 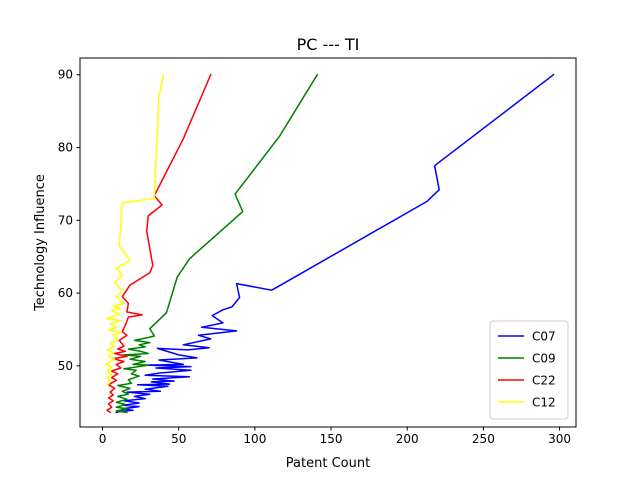 I want to click on legend-box, so click(x=529, y=370).